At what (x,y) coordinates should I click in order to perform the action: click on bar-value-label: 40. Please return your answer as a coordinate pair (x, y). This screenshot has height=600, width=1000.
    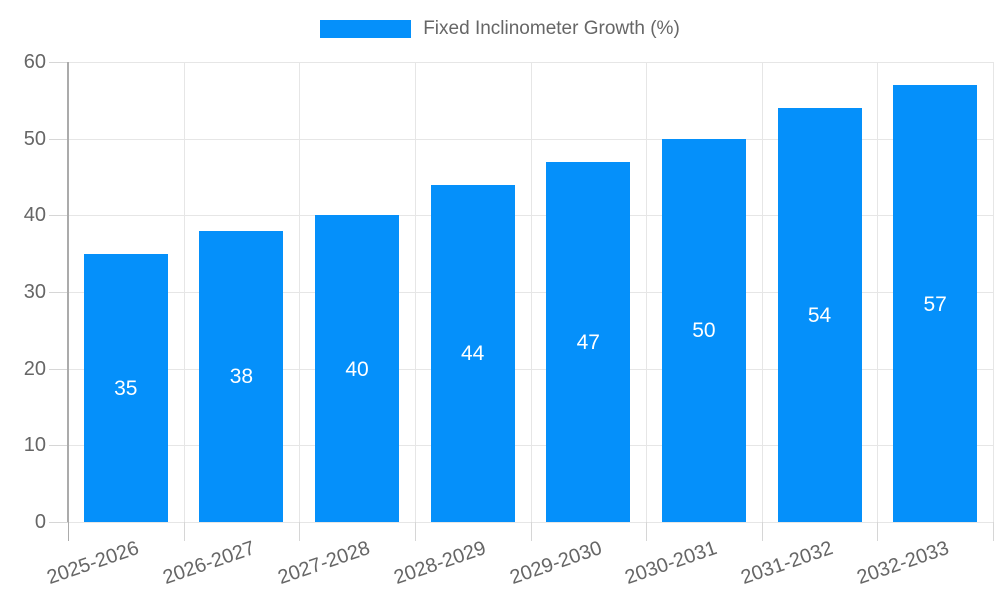
    Looking at the image, I should click on (357, 369).